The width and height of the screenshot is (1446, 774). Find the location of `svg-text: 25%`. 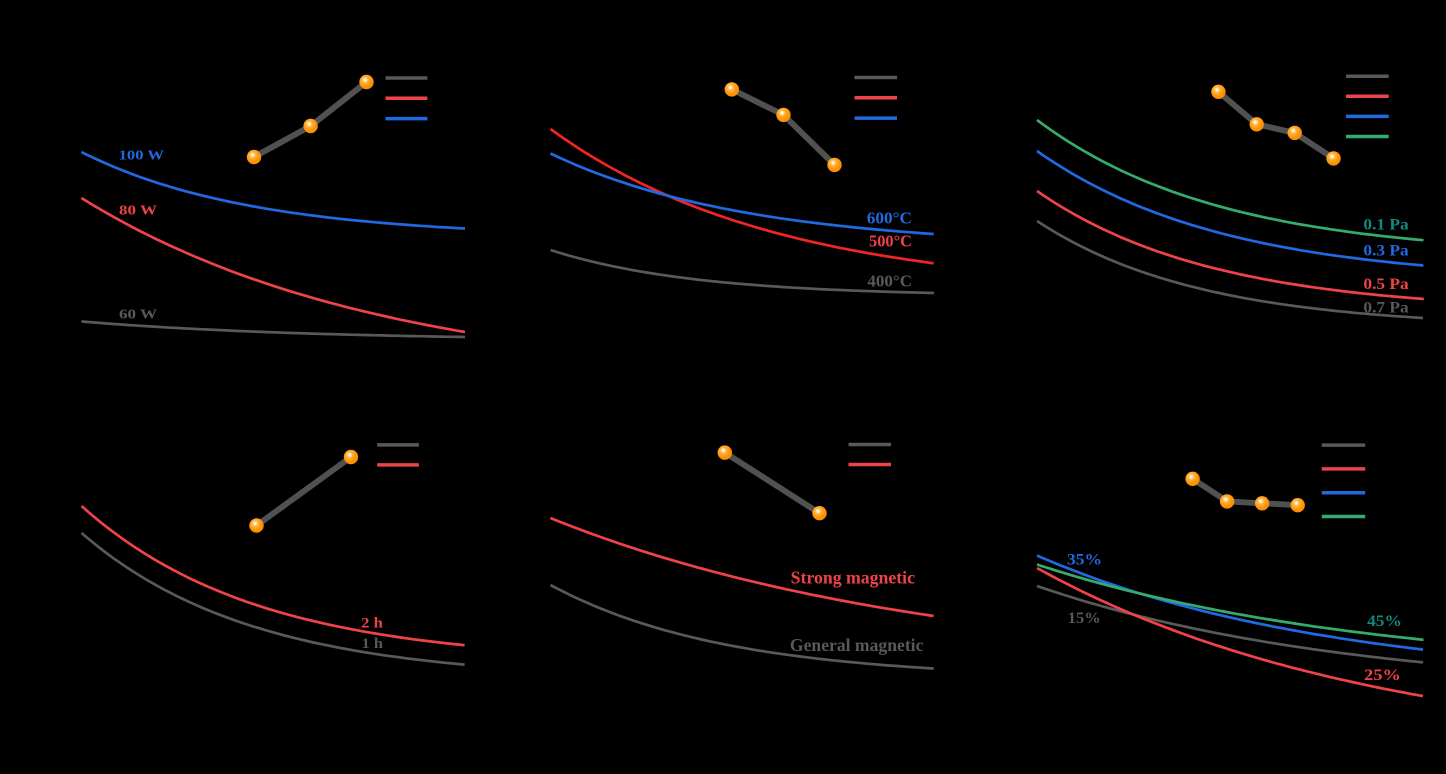

svg-text: 25% is located at coordinates (1382, 675).